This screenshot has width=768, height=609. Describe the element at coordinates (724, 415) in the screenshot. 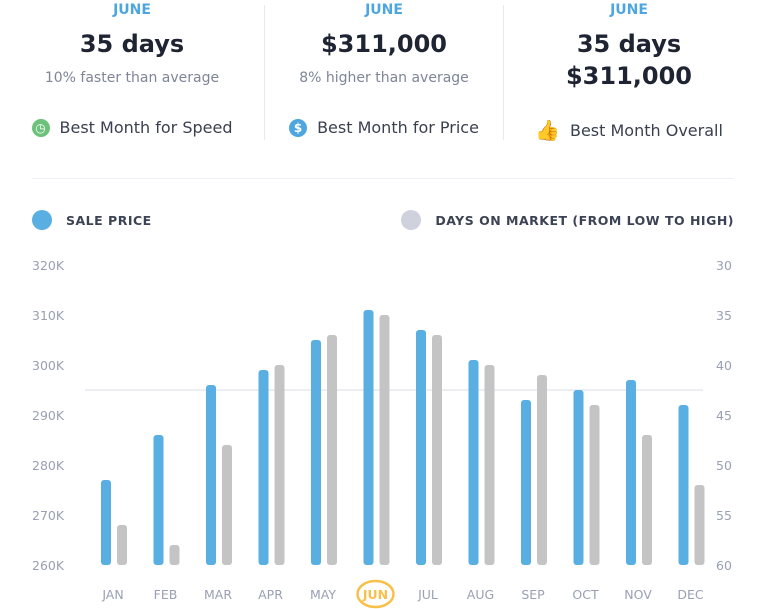

I see `right-axis-tick: 45` at that location.